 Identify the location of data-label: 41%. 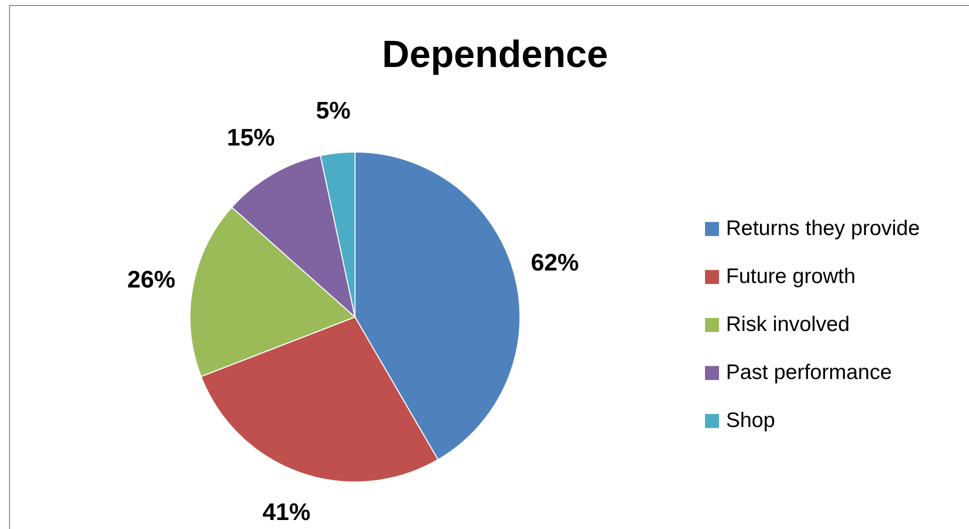
(286, 512).